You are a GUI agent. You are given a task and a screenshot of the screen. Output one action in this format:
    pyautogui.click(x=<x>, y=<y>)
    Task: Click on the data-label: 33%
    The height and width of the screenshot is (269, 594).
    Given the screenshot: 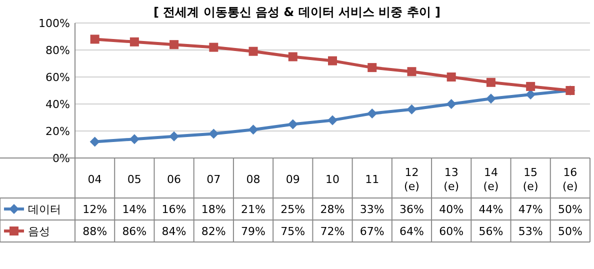 What is the action you would take?
    pyautogui.click(x=372, y=209)
    